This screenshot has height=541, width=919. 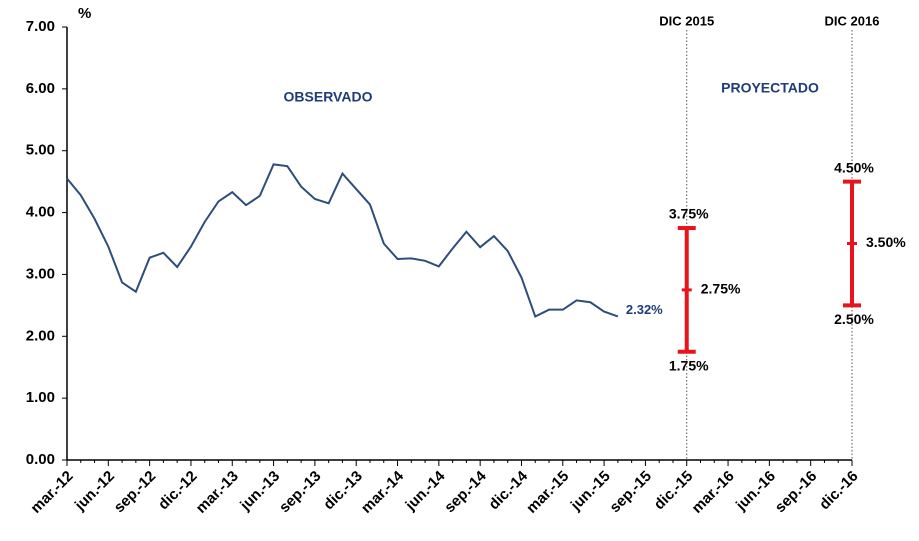 I want to click on x-tick-label: dic.-16, so click(x=839, y=491).